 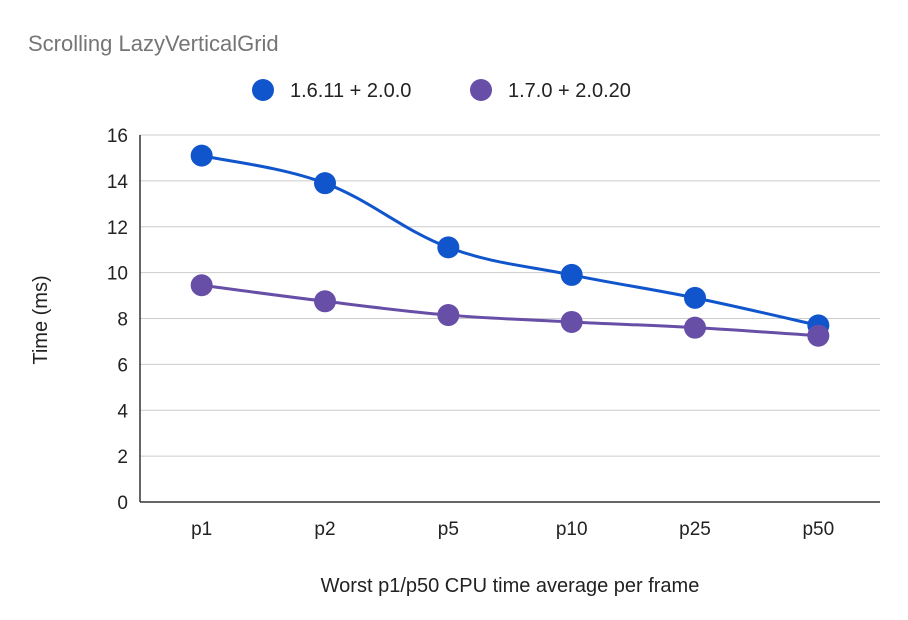 I want to click on series-line, so click(x=510, y=310).